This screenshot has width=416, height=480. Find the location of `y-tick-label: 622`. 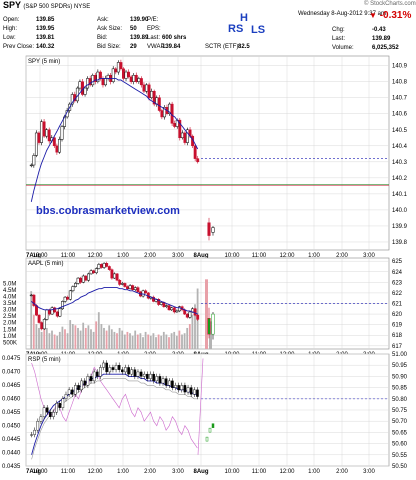

y-tick-label: 622 is located at coordinates (397, 294).